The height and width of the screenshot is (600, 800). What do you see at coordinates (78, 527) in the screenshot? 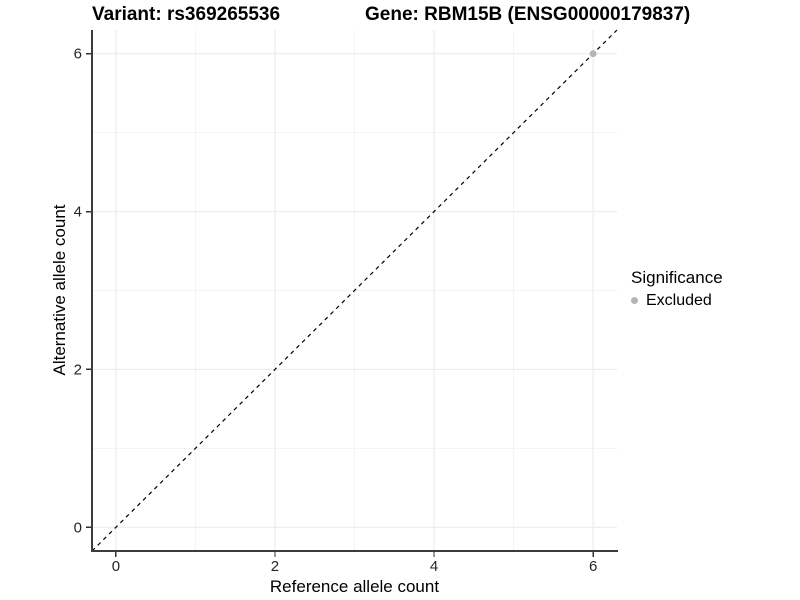
I see `y-tick-label: 0` at bounding box center [78, 527].